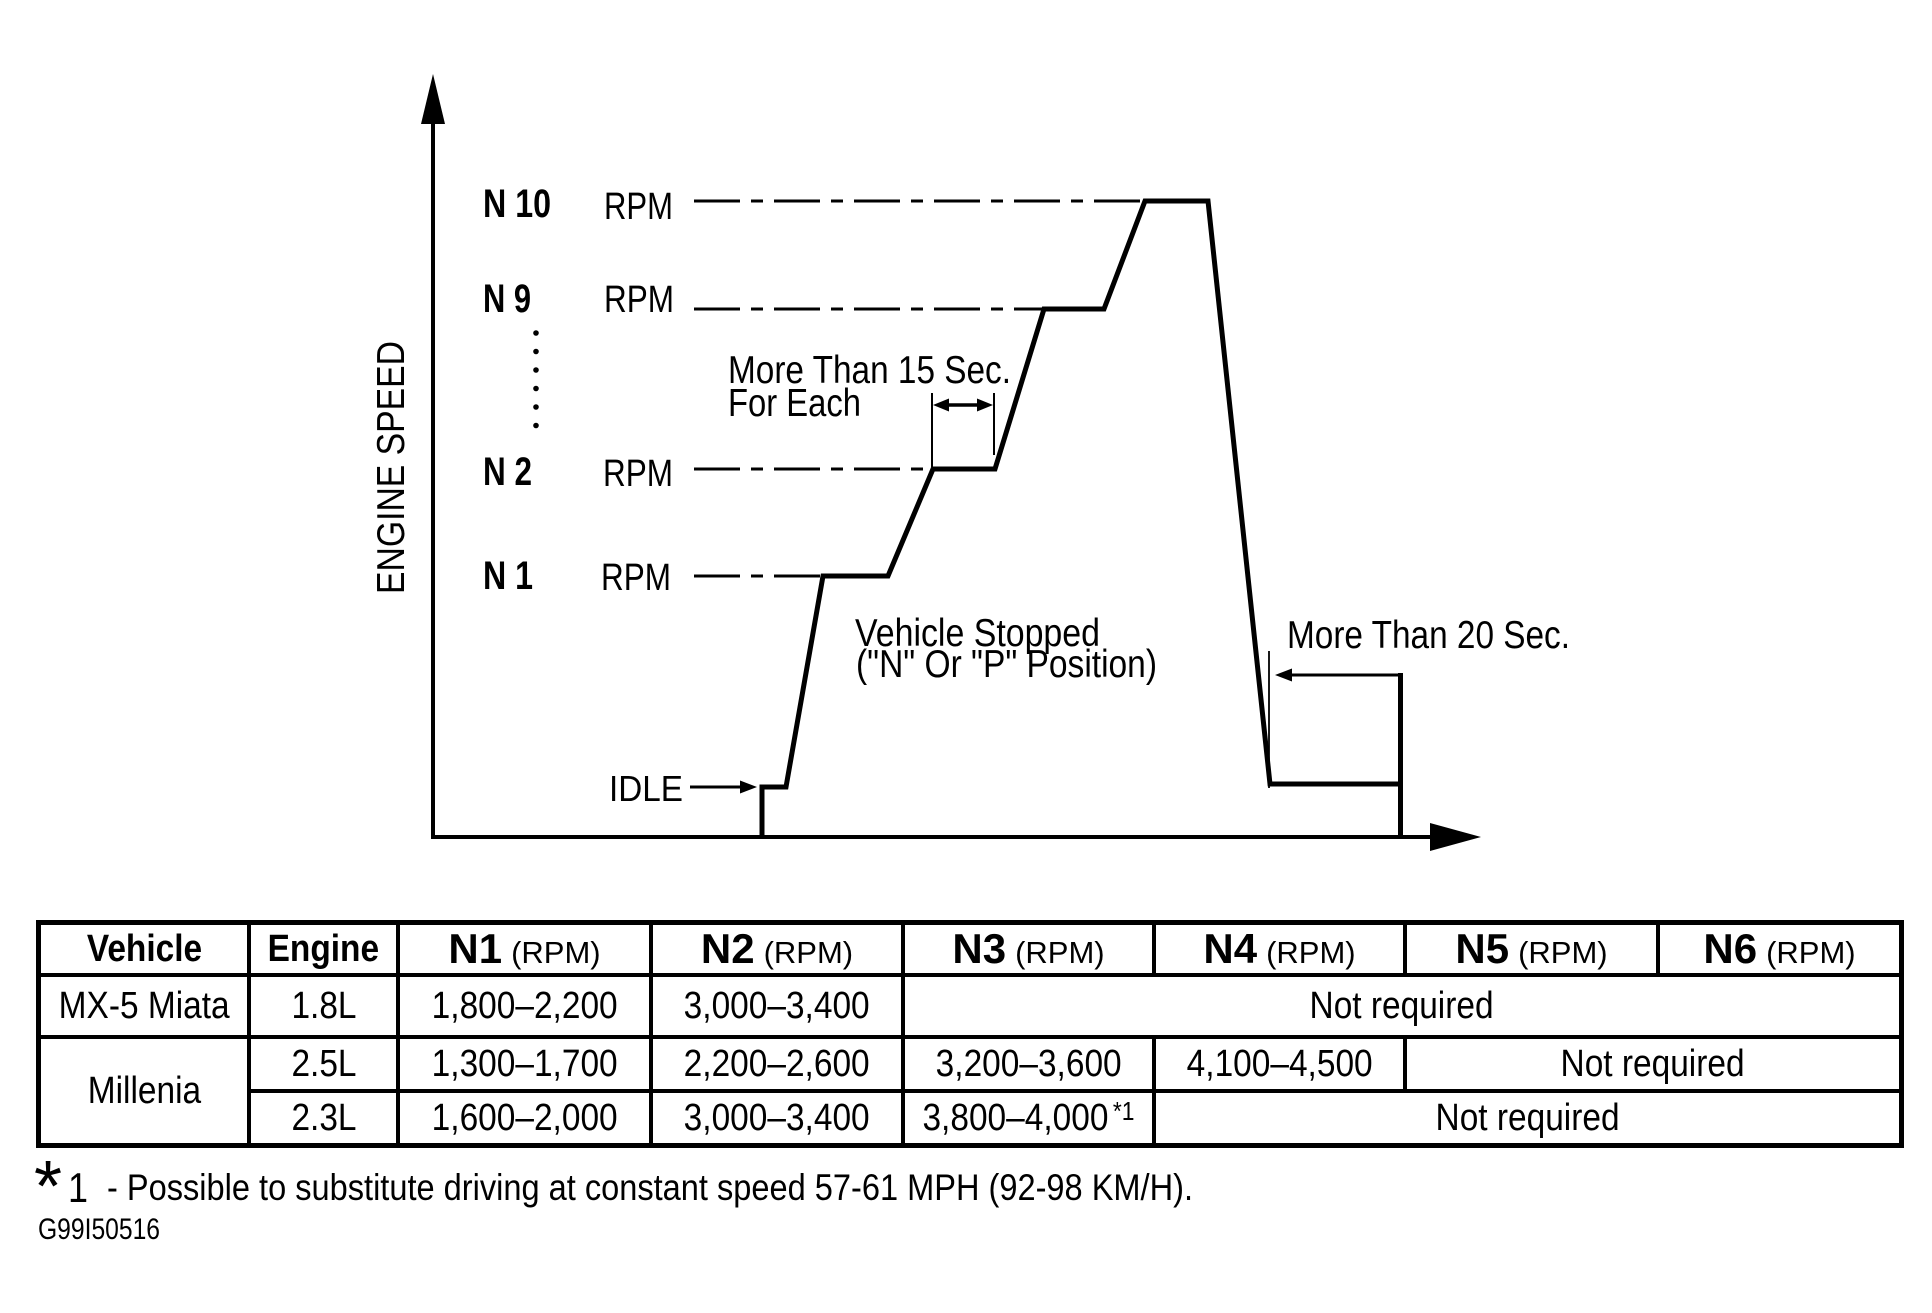  What do you see at coordinates (727, 948) in the screenshot?
I see `header-n2-code: N2` at bounding box center [727, 948].